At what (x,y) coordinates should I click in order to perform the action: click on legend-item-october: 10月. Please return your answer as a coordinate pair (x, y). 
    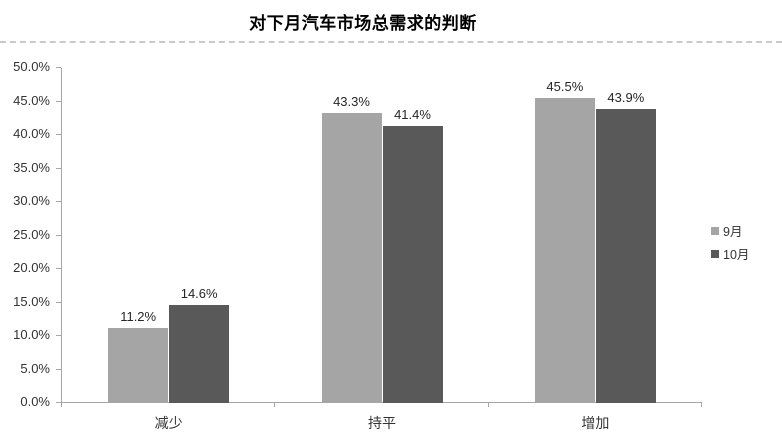
    Looking at the image, I should click on (730, 254).